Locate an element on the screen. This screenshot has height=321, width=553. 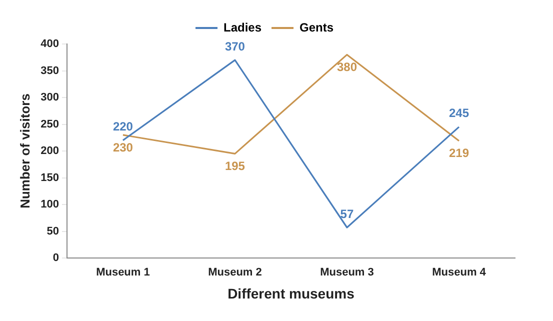
y-tick-label: 0 is located at coordinates (55, 258).